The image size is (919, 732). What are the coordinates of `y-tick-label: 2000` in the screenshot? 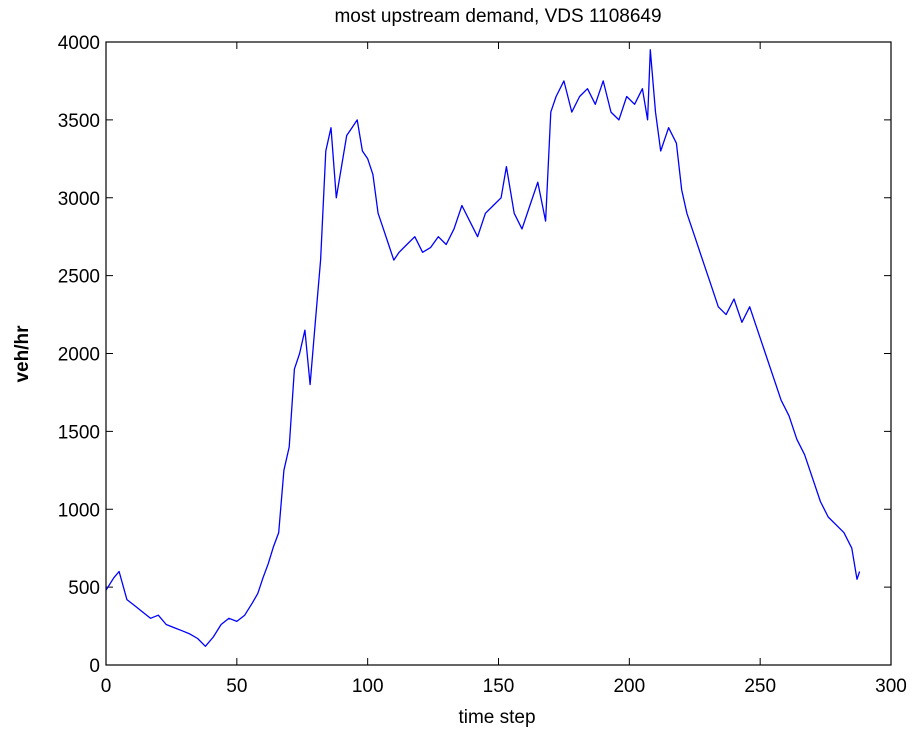 It's located at (79, 355).